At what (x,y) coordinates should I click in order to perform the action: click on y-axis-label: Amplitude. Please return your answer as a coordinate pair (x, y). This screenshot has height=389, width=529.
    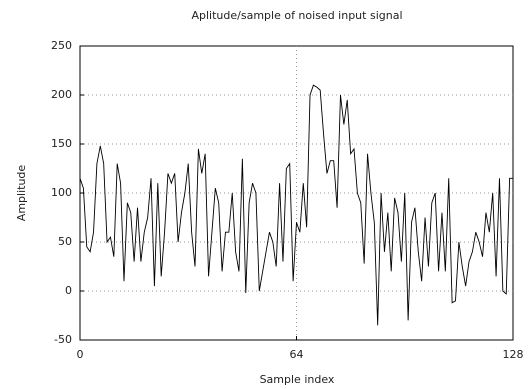
    Looking at the image, I should click on (21, 193).